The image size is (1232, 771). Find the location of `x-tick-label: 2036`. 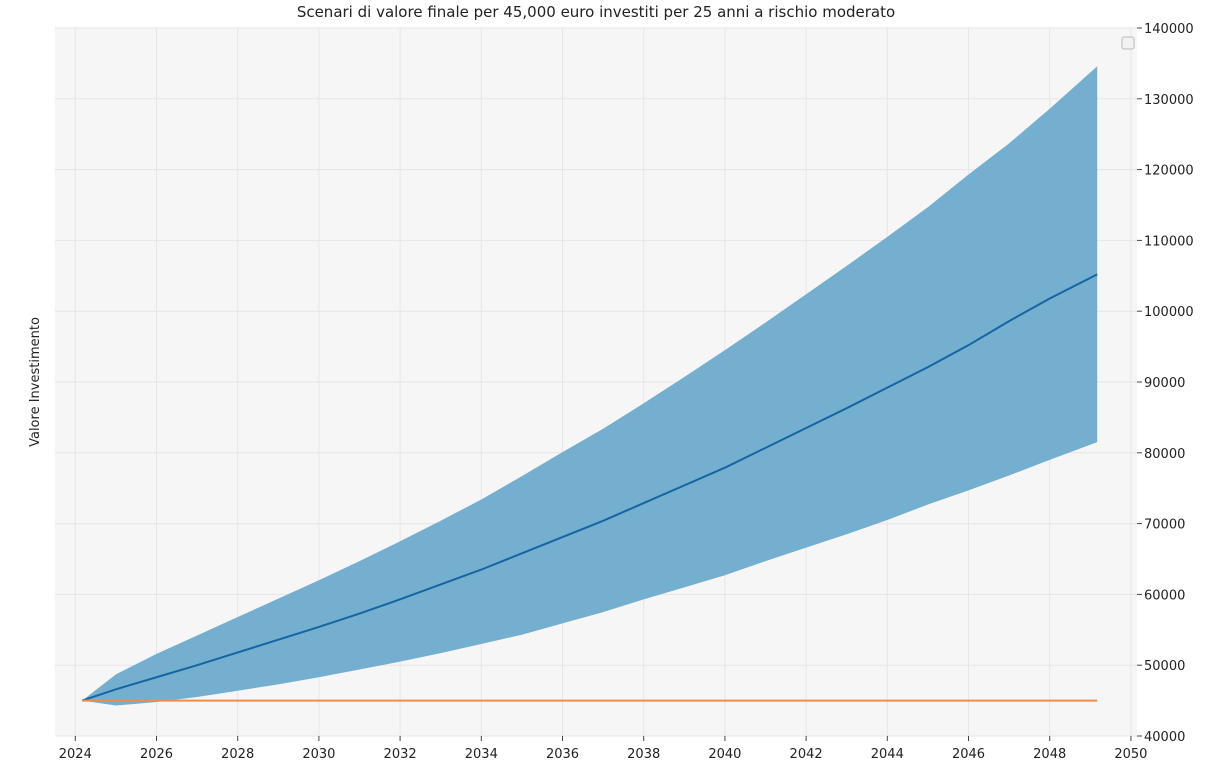

x-tick-label: 2036 is located at coordinates (562, 754).